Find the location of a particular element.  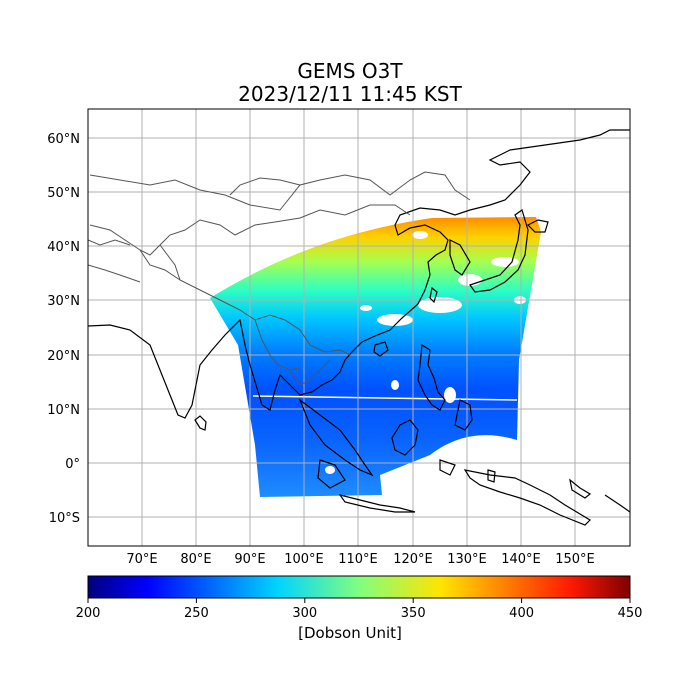

colorbar-tick-label: 450 is located at coordinates (630, 613).